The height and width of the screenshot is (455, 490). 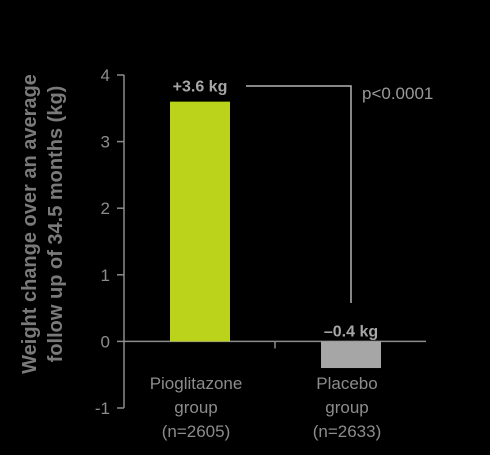 I want to click on y-axis-label-line-2: follow up of 34.5 months (kg), so click(x=56, y=224).